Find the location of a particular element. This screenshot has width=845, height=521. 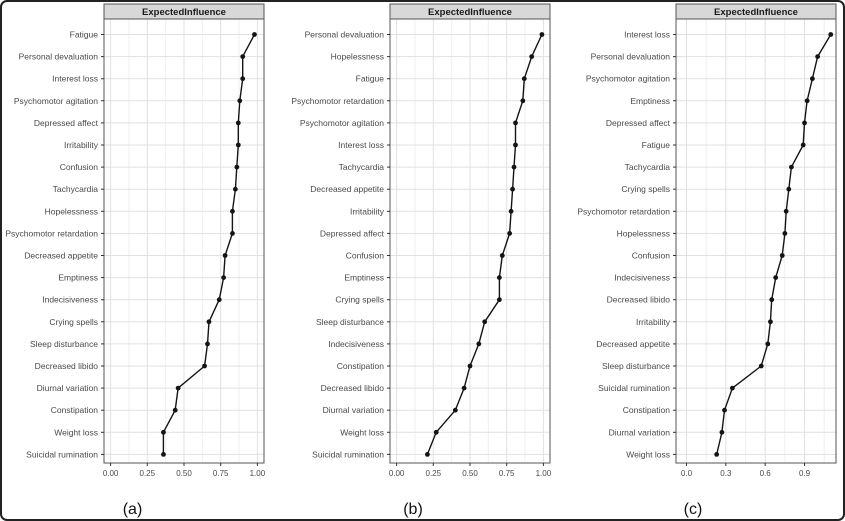

y-axis-label: Constipation is located at coordinates (75, 410).